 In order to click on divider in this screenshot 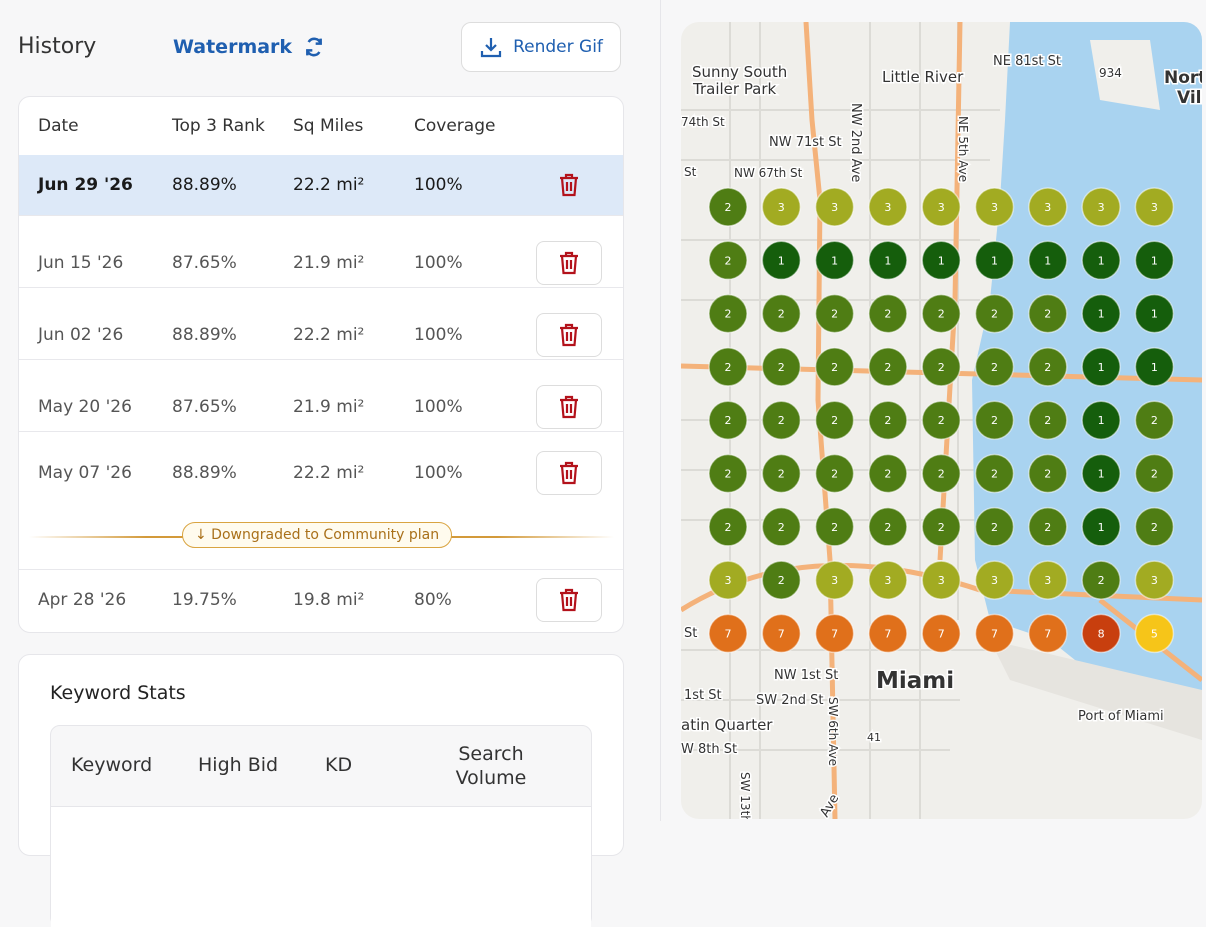, I will do `click(660, 410)`.